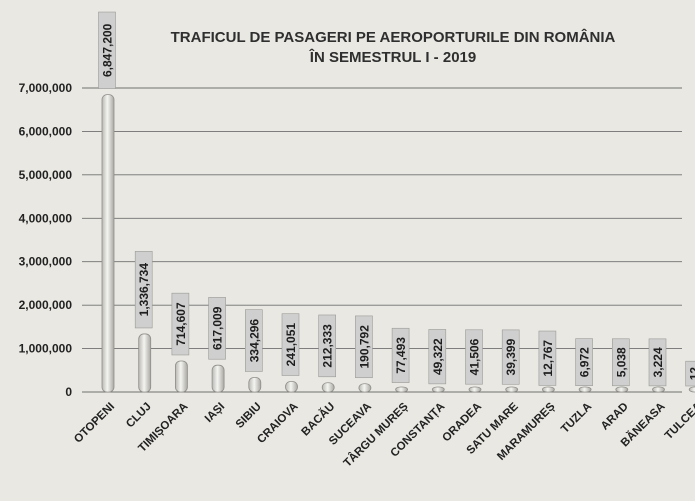  I want to click on y-tick-label: 6,000,000, so click(46, 131).